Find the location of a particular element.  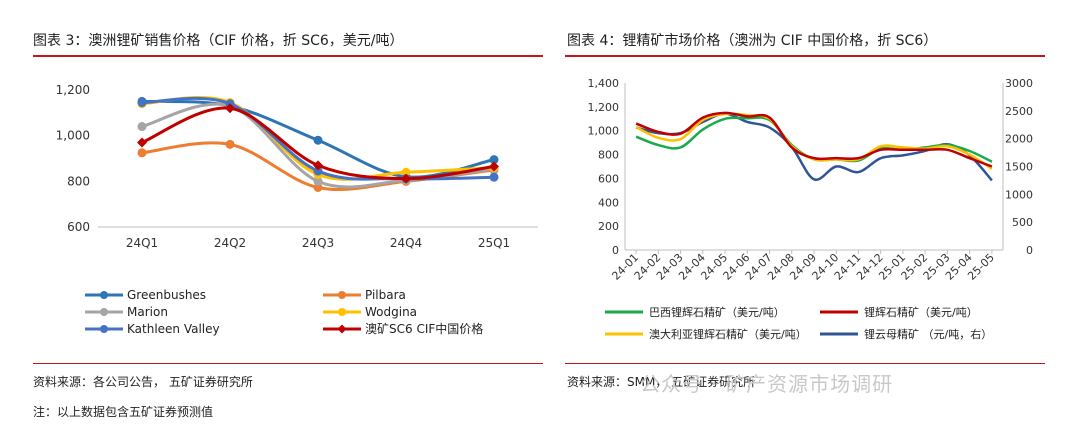

x-tick-label: 24Q3 is located at coordinates (318, 243).